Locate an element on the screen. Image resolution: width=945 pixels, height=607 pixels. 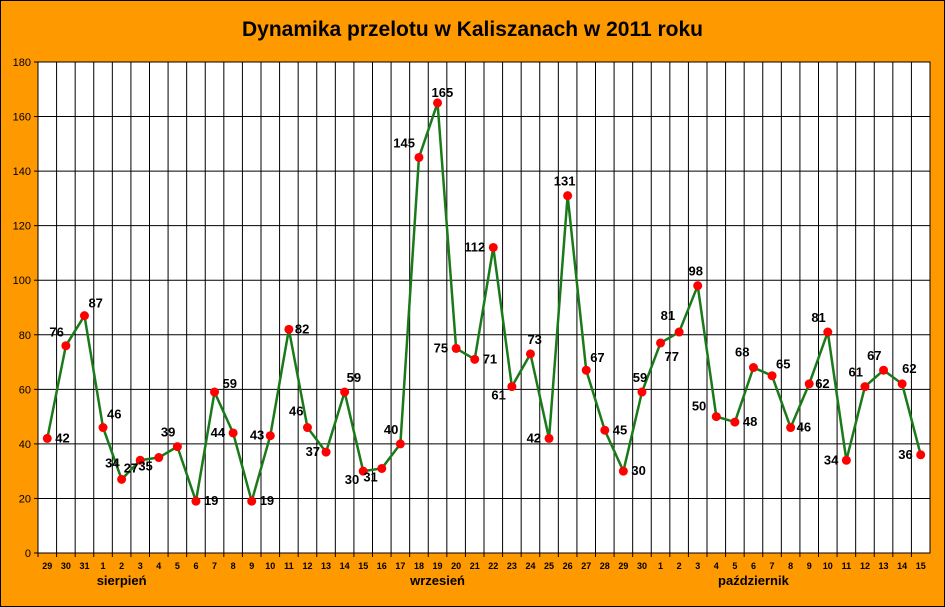
x-tick-label: 17 is located at coordinates (400, 566).